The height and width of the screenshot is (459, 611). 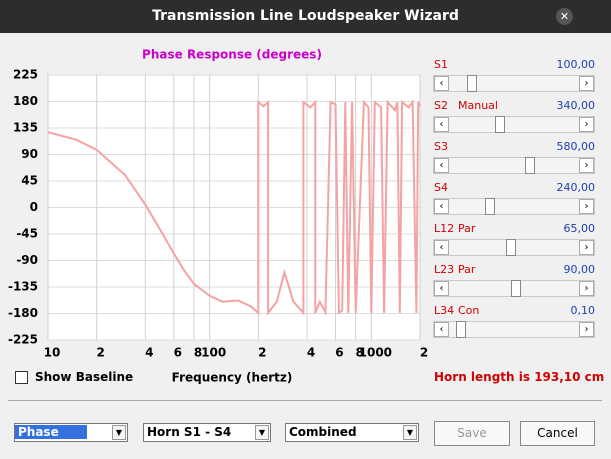 I want to click on slider-name: L23, so click(x=444, y=269).